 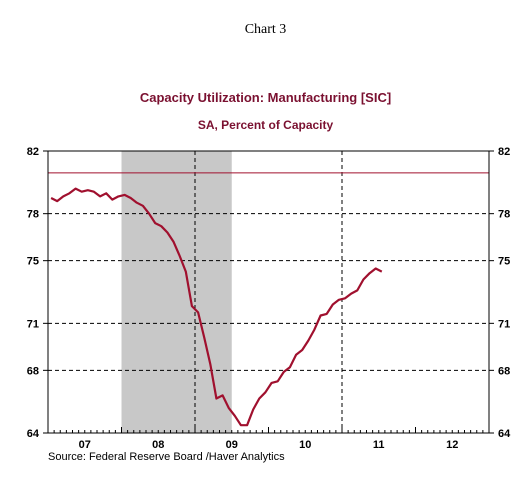 What do you see at coordinates (33, 434) in the screenshot?
I see `y-tick-label-left: 64` at bounding box center [33, 434].